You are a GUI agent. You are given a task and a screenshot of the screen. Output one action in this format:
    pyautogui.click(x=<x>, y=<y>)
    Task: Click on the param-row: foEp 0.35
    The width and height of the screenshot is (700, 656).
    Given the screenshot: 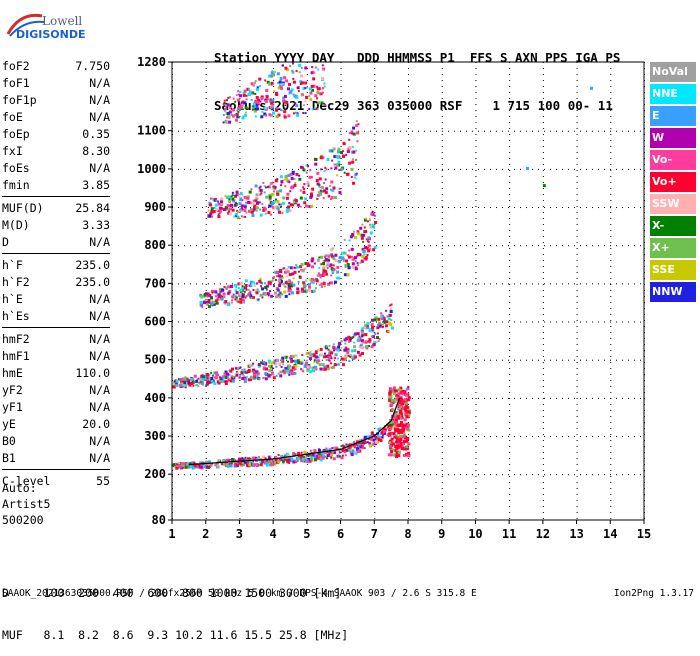 What is the action you would take?
    pyautogui.click(x=56, y=134)
    